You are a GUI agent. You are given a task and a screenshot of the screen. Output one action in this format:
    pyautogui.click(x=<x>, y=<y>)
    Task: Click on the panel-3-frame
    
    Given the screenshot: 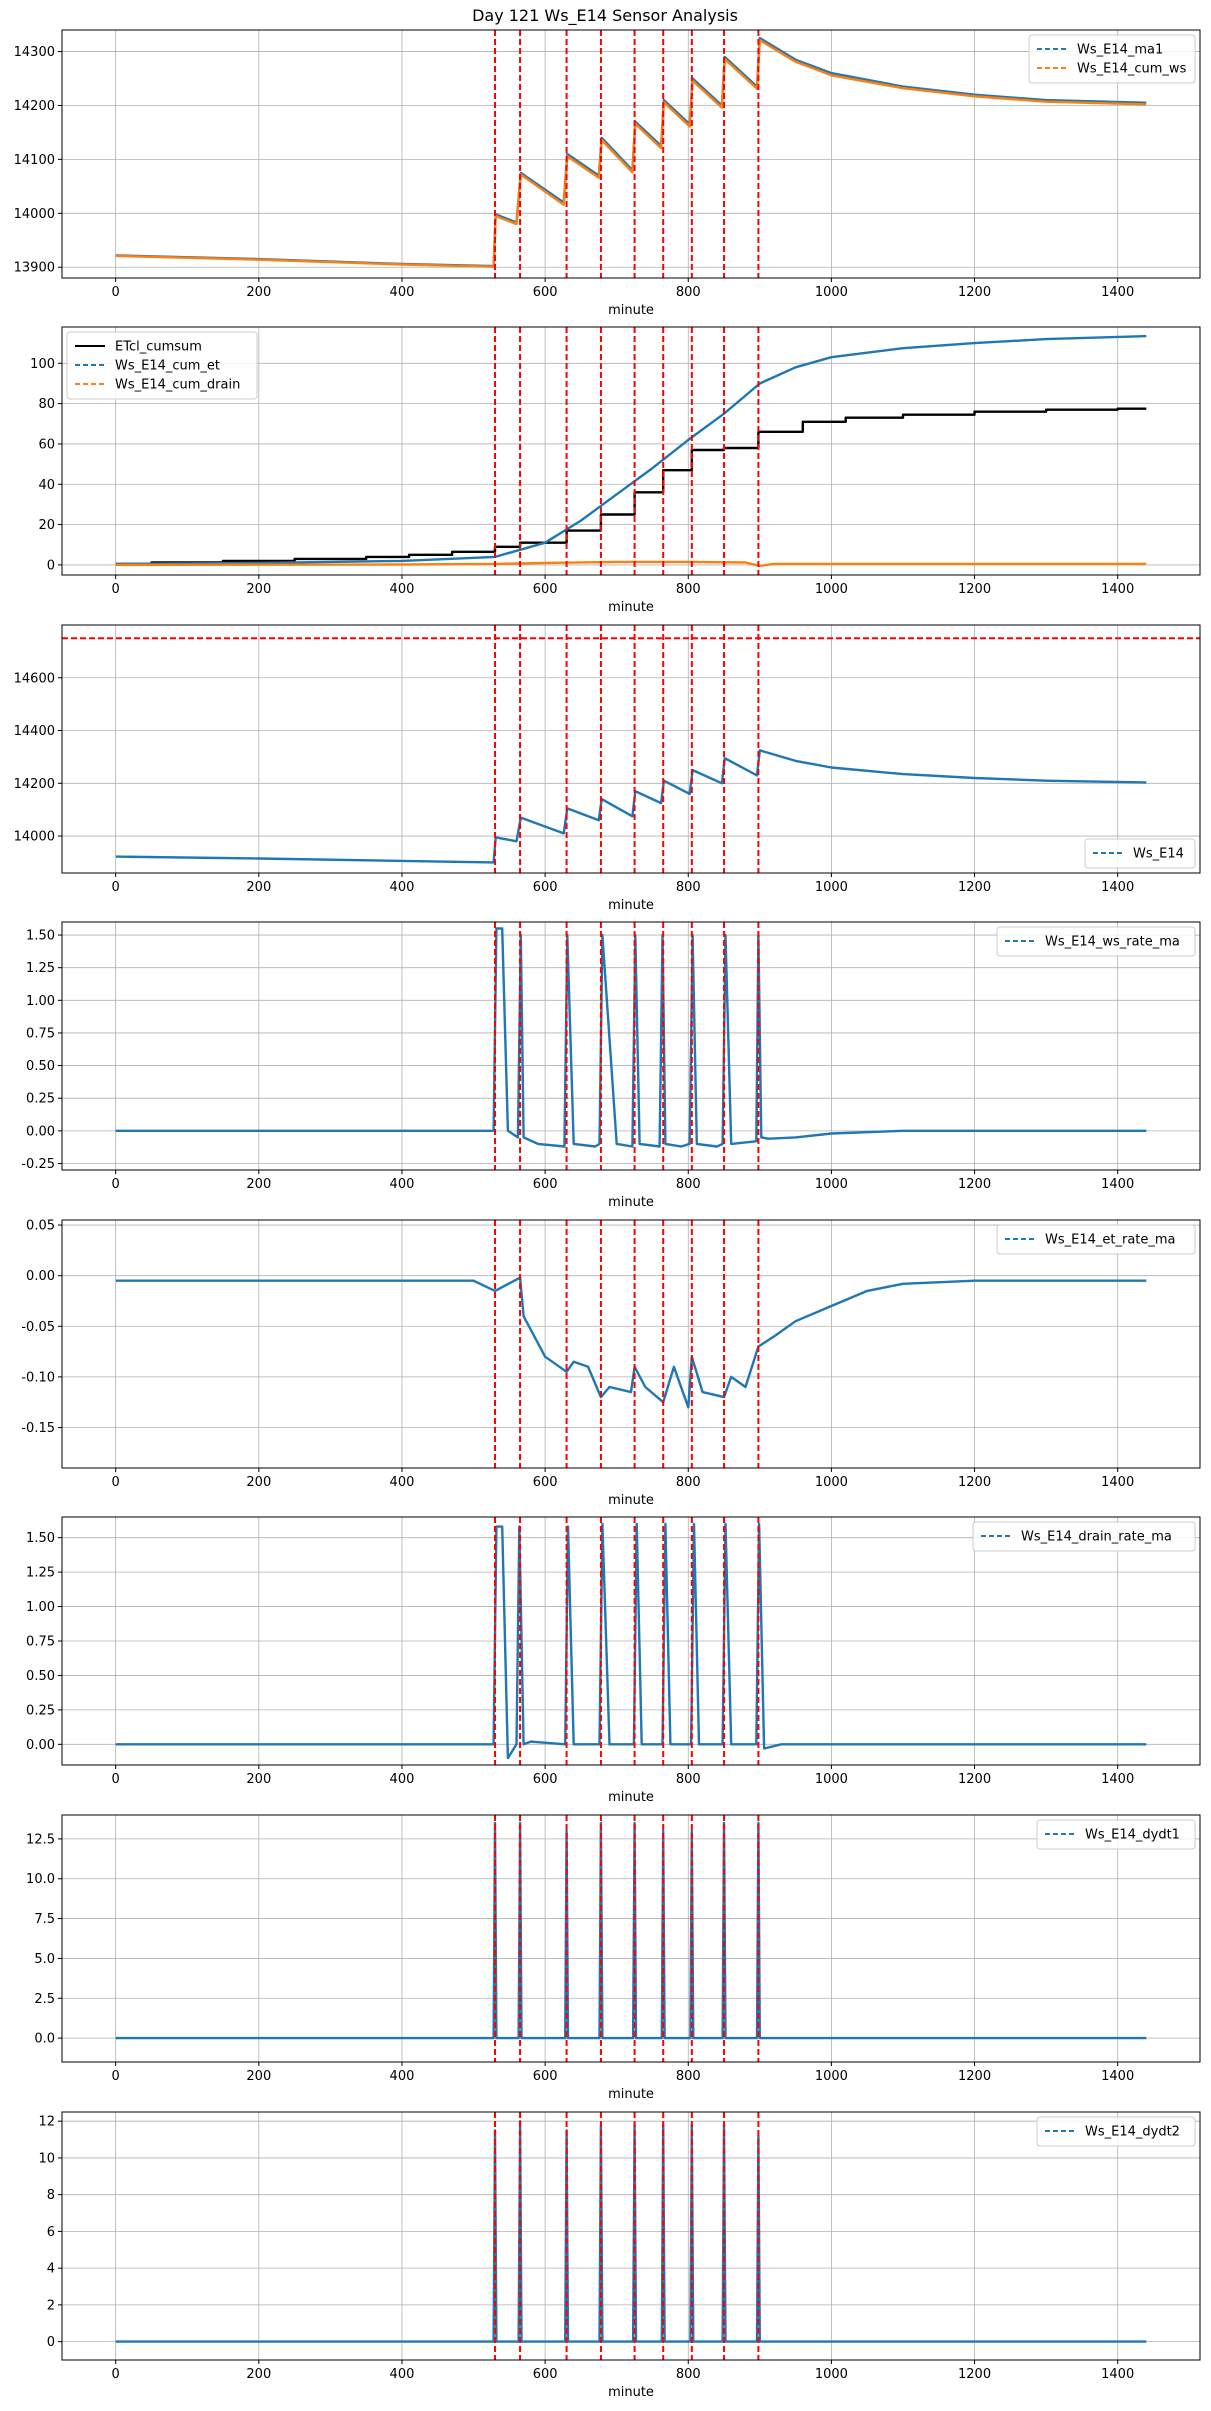 What is the action you would take?
    pyautogui.click(x=631, y=749)
    